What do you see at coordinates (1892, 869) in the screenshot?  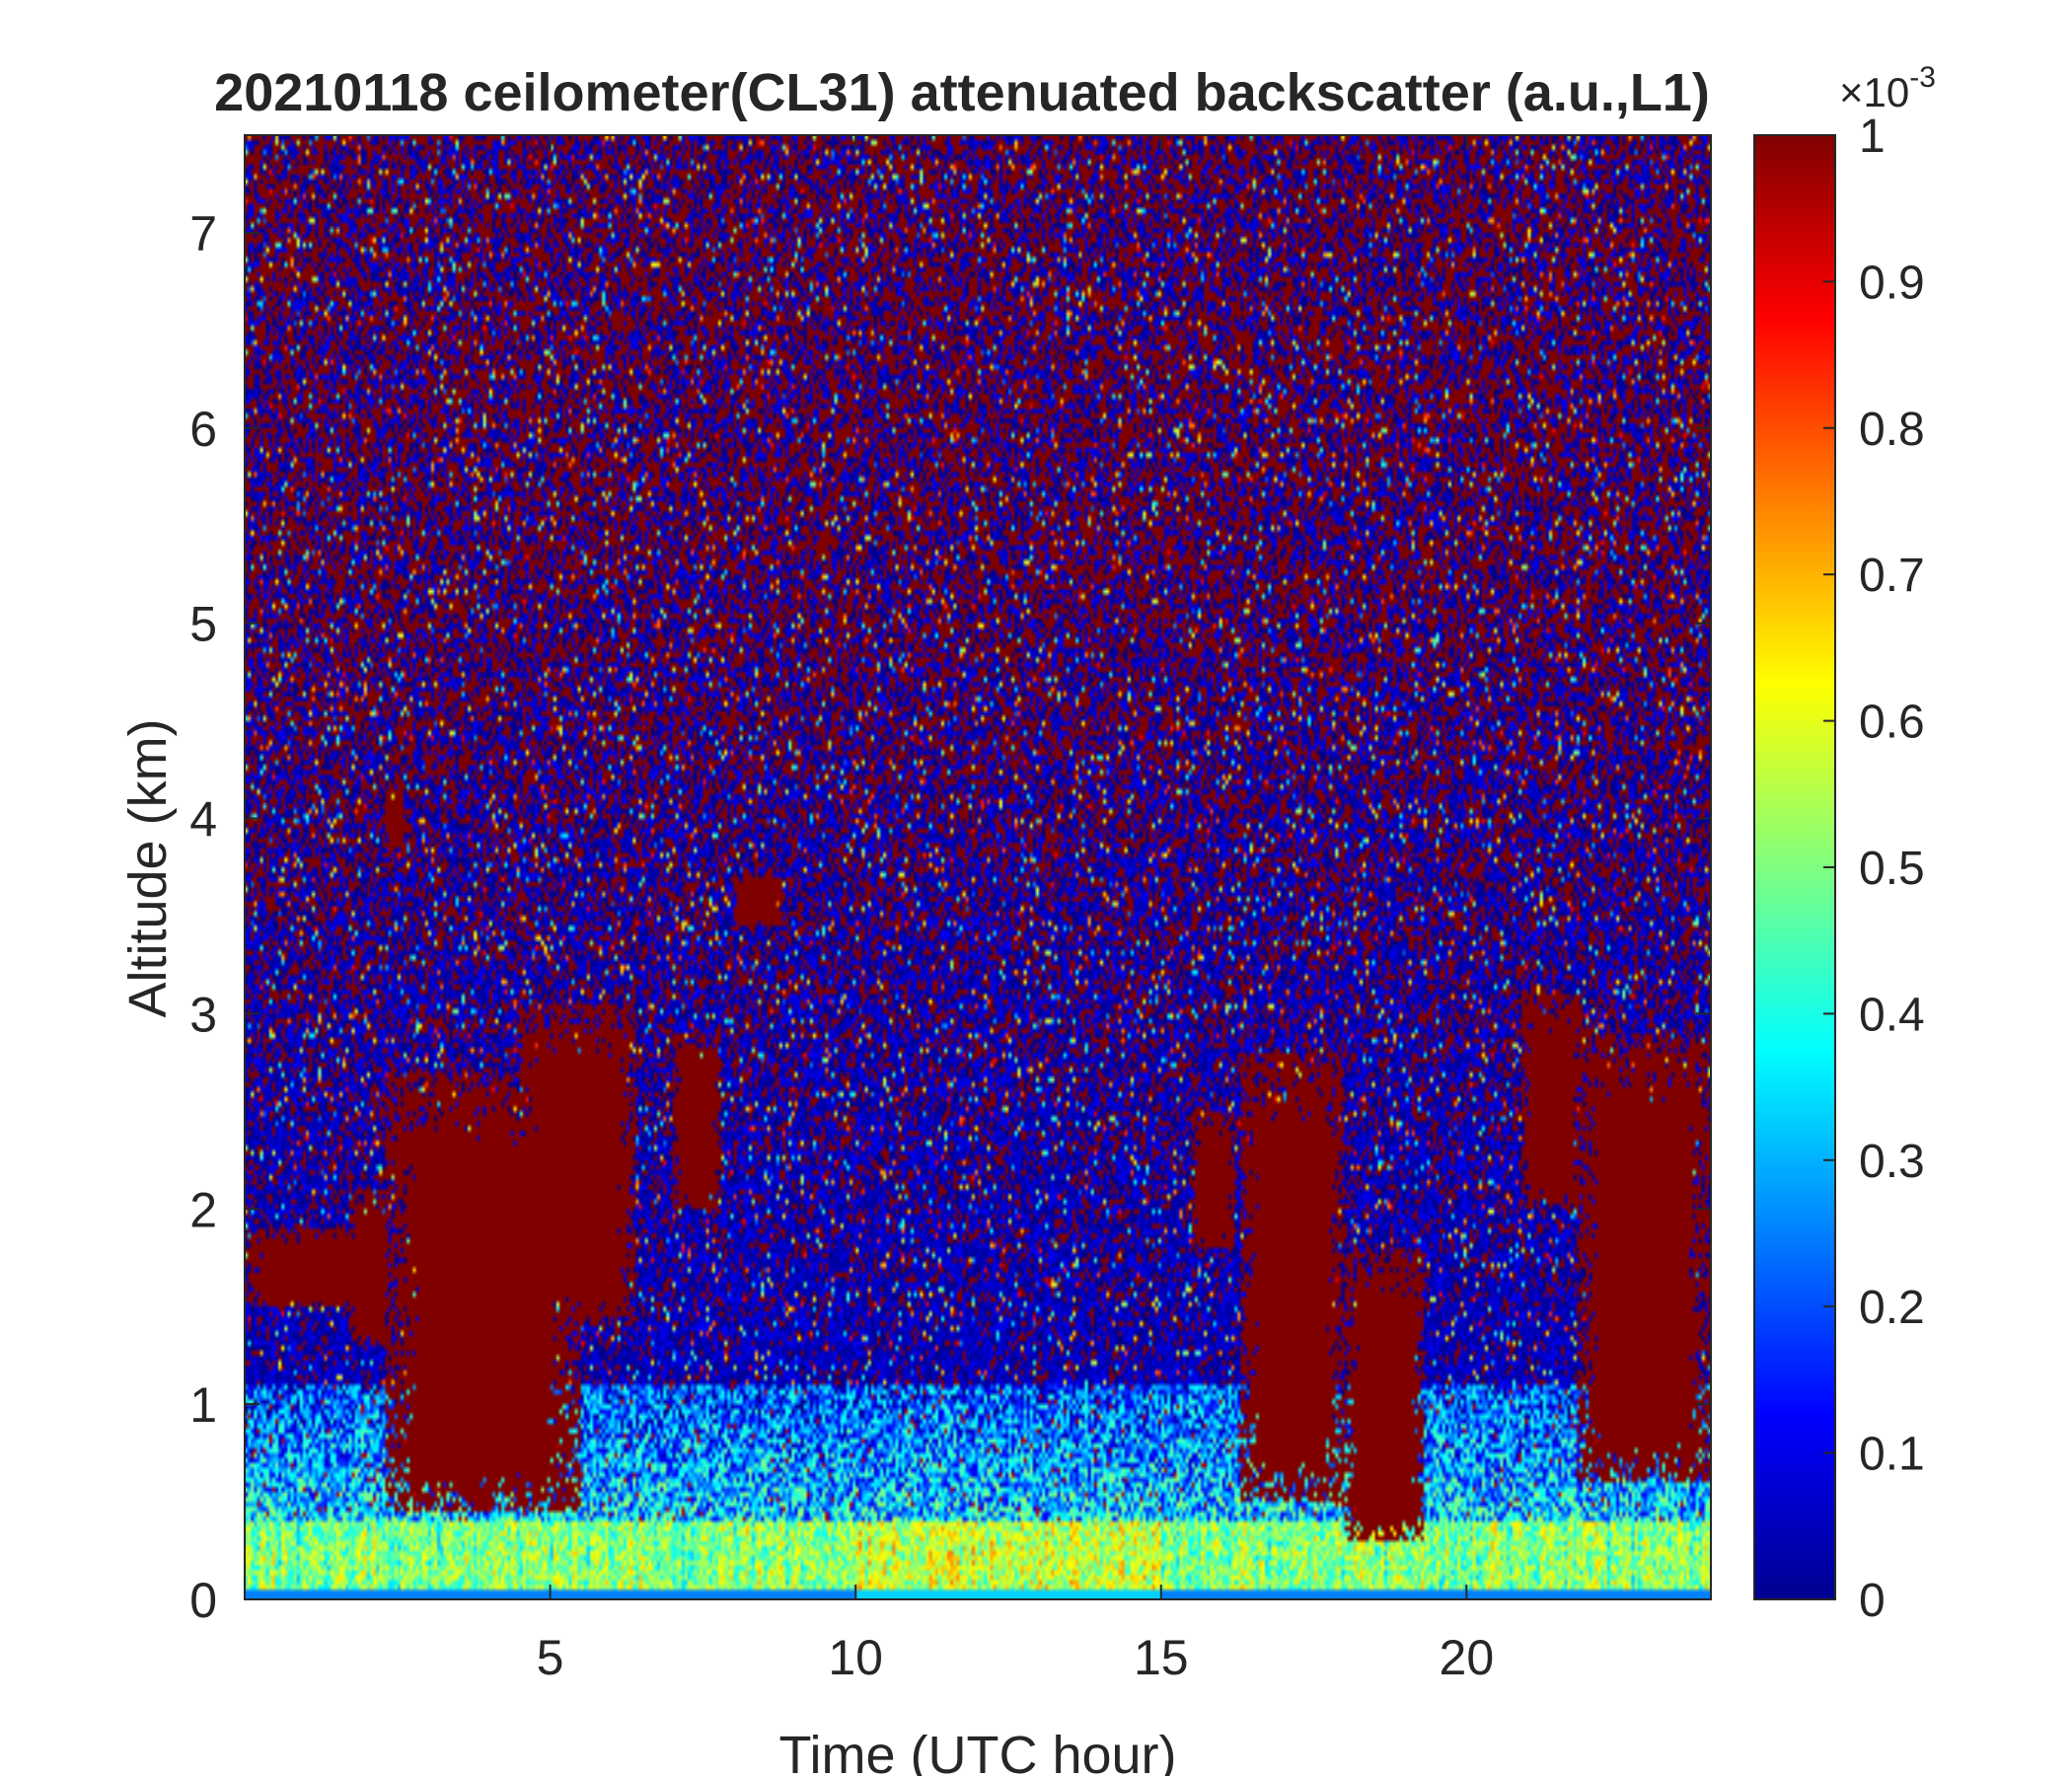 I see `colorbar-tick-label: 0.5` at bounding box center [1892, 869].